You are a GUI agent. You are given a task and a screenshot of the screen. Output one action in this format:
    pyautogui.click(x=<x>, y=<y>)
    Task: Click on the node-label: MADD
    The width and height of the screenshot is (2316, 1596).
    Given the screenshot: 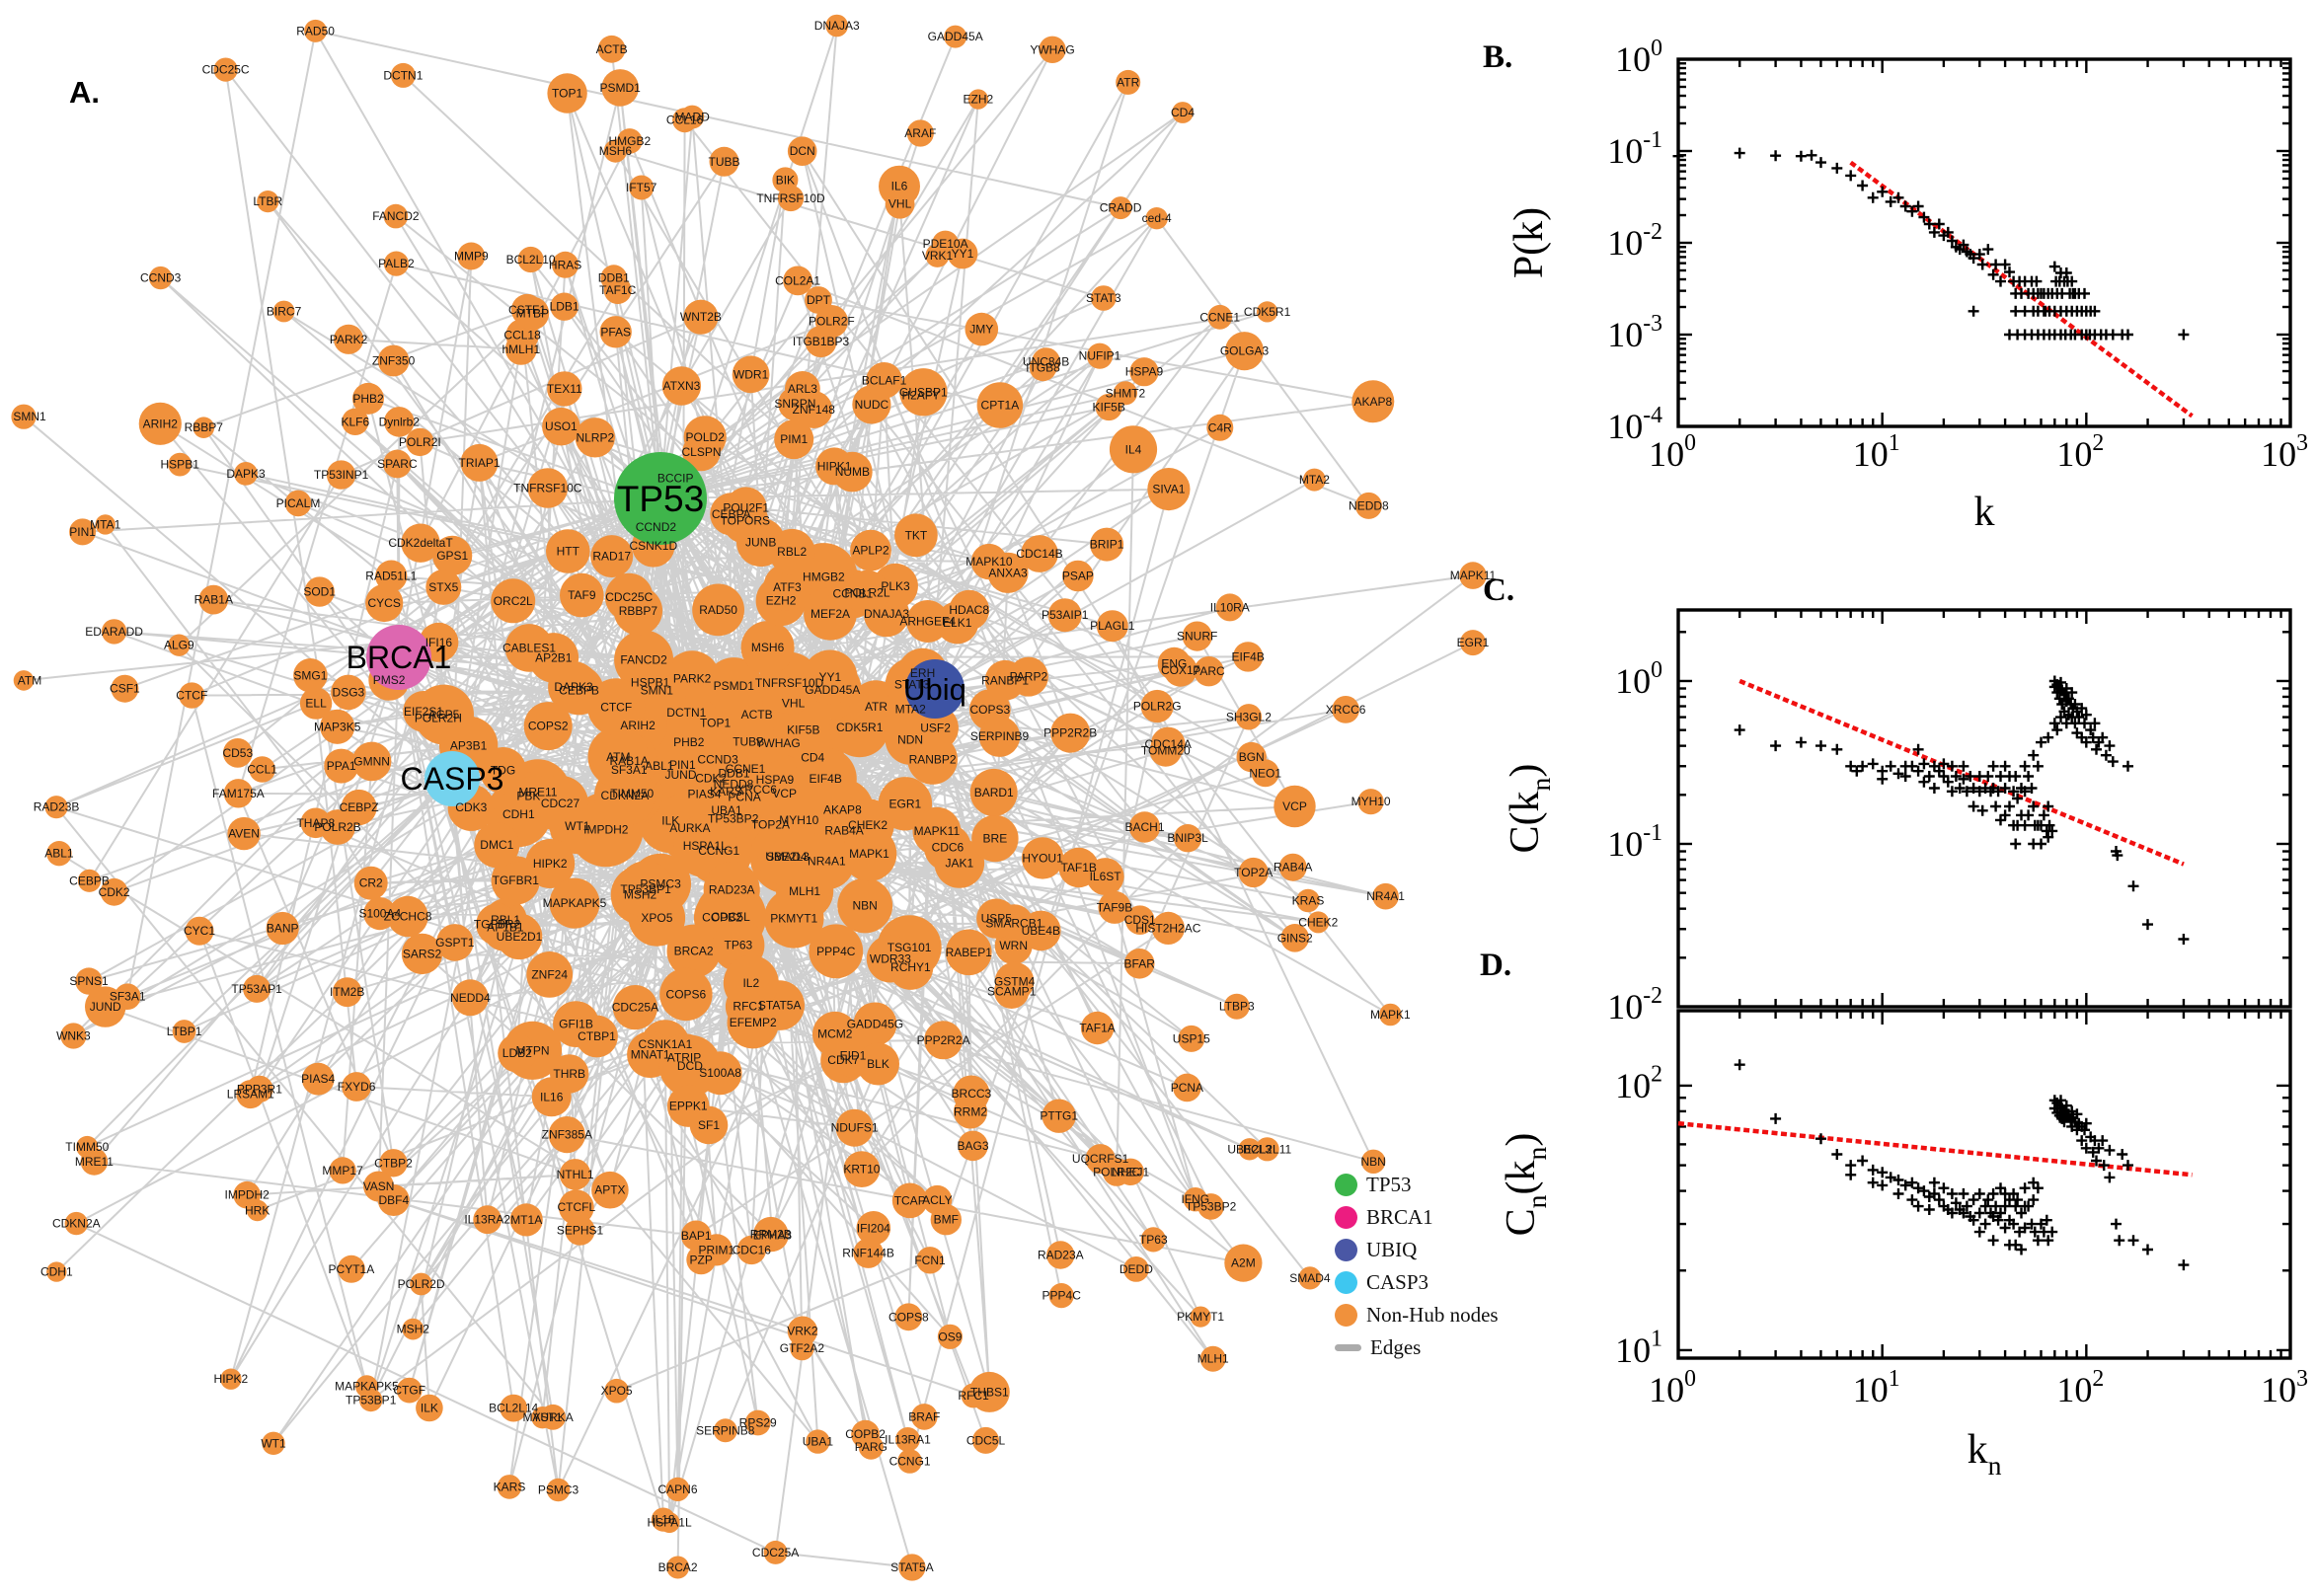 What is the action you would take?
    pyautogui.click(x=693, y=117)
    